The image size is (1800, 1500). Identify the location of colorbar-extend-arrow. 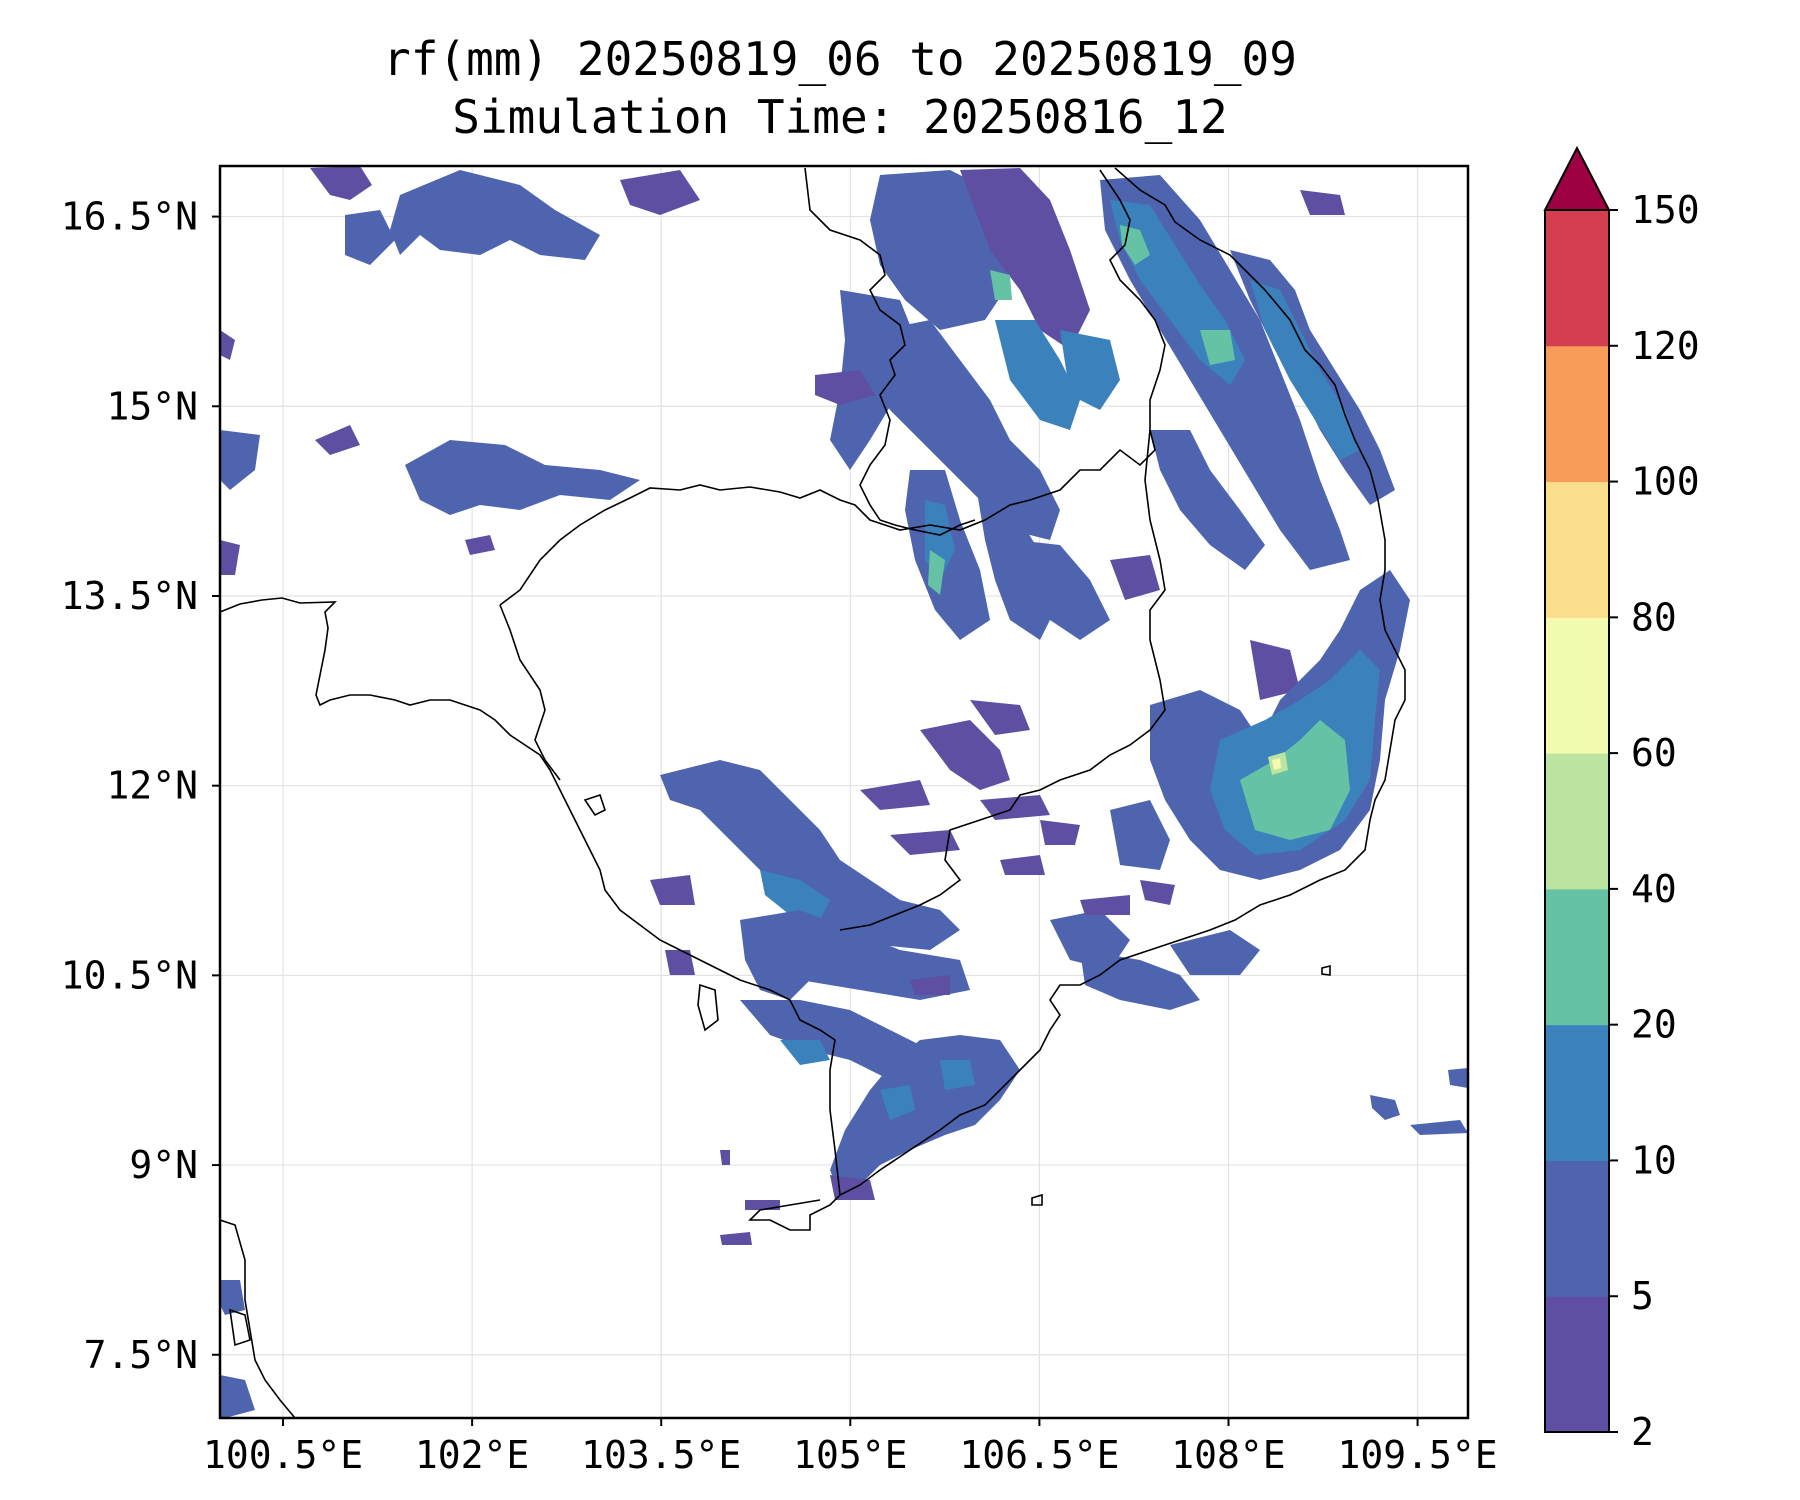
(1577, 178).